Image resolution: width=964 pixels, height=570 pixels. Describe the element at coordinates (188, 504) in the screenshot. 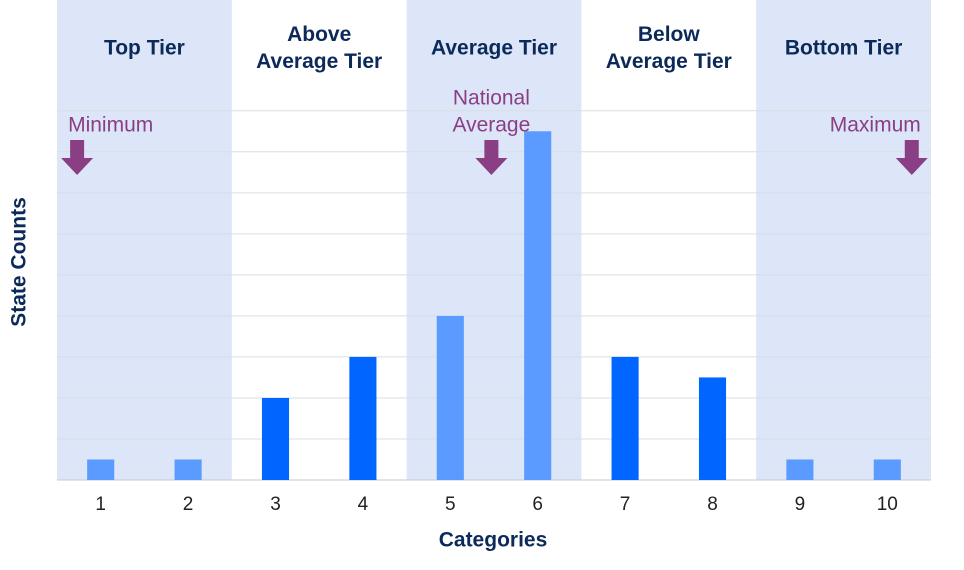

I see `x-tick-label: 2` at that location.